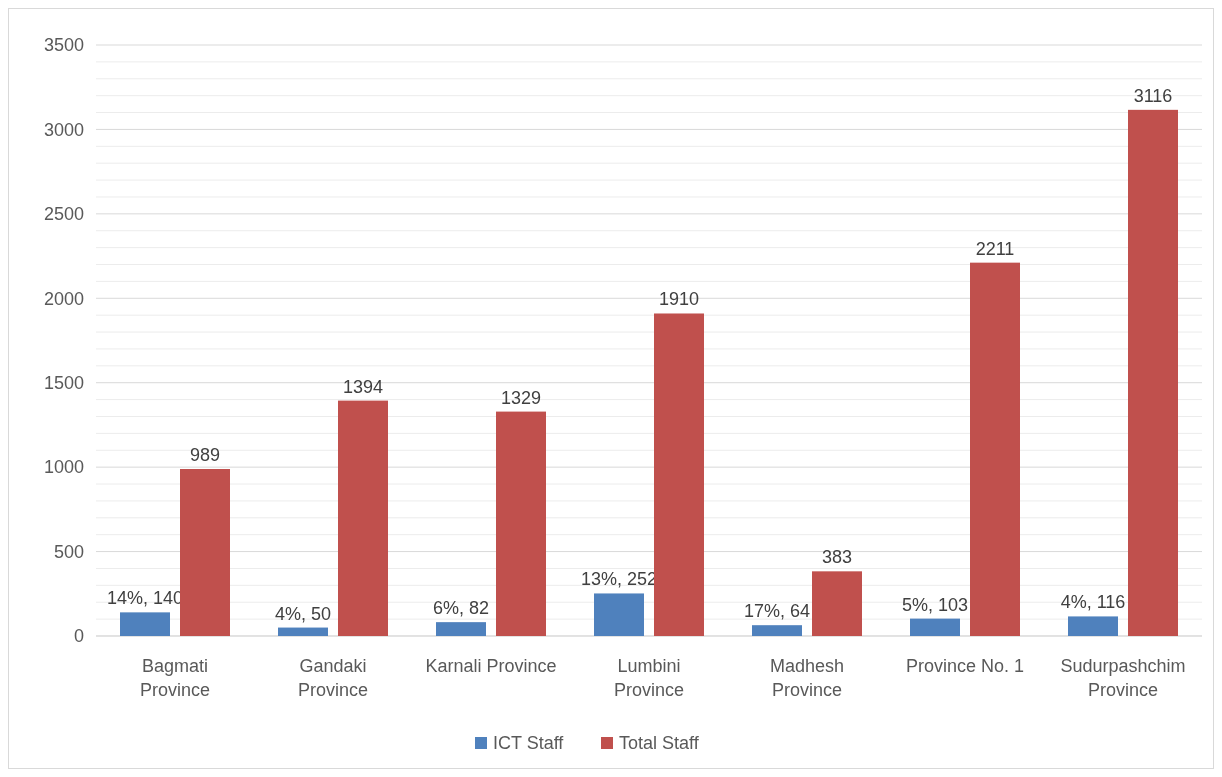 The height and width of the screenshot is (777, 1222). I want to click on y-tick-label: 1000, so click(63, 467).